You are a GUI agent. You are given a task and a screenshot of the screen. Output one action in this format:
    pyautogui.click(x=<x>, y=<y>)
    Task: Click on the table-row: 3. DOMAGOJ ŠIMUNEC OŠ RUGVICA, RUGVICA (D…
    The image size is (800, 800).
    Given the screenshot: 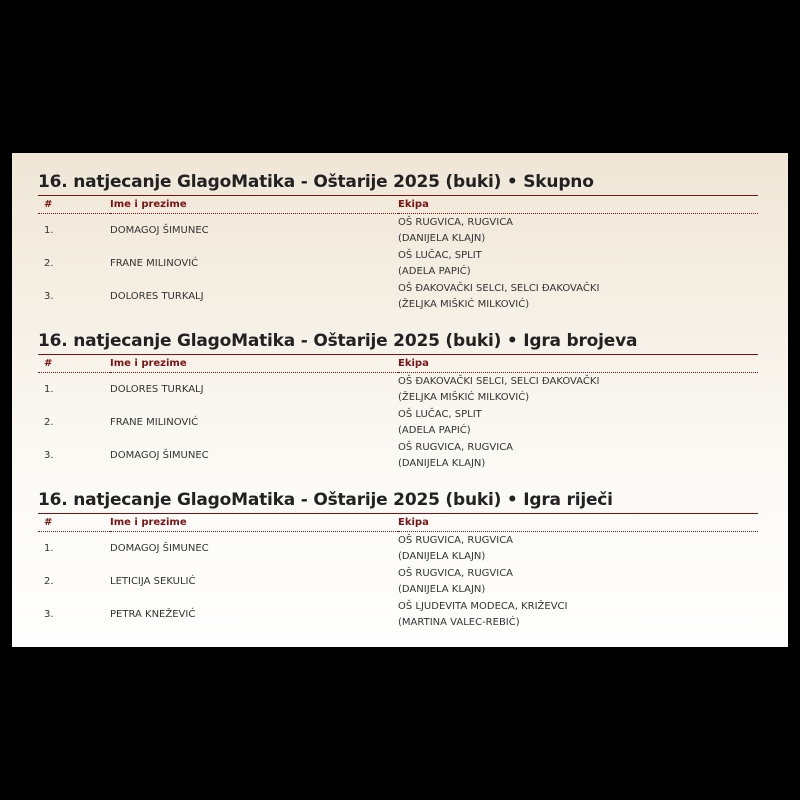 What is the action you would take?
    pyautogui.click(x=398, y=455)
    